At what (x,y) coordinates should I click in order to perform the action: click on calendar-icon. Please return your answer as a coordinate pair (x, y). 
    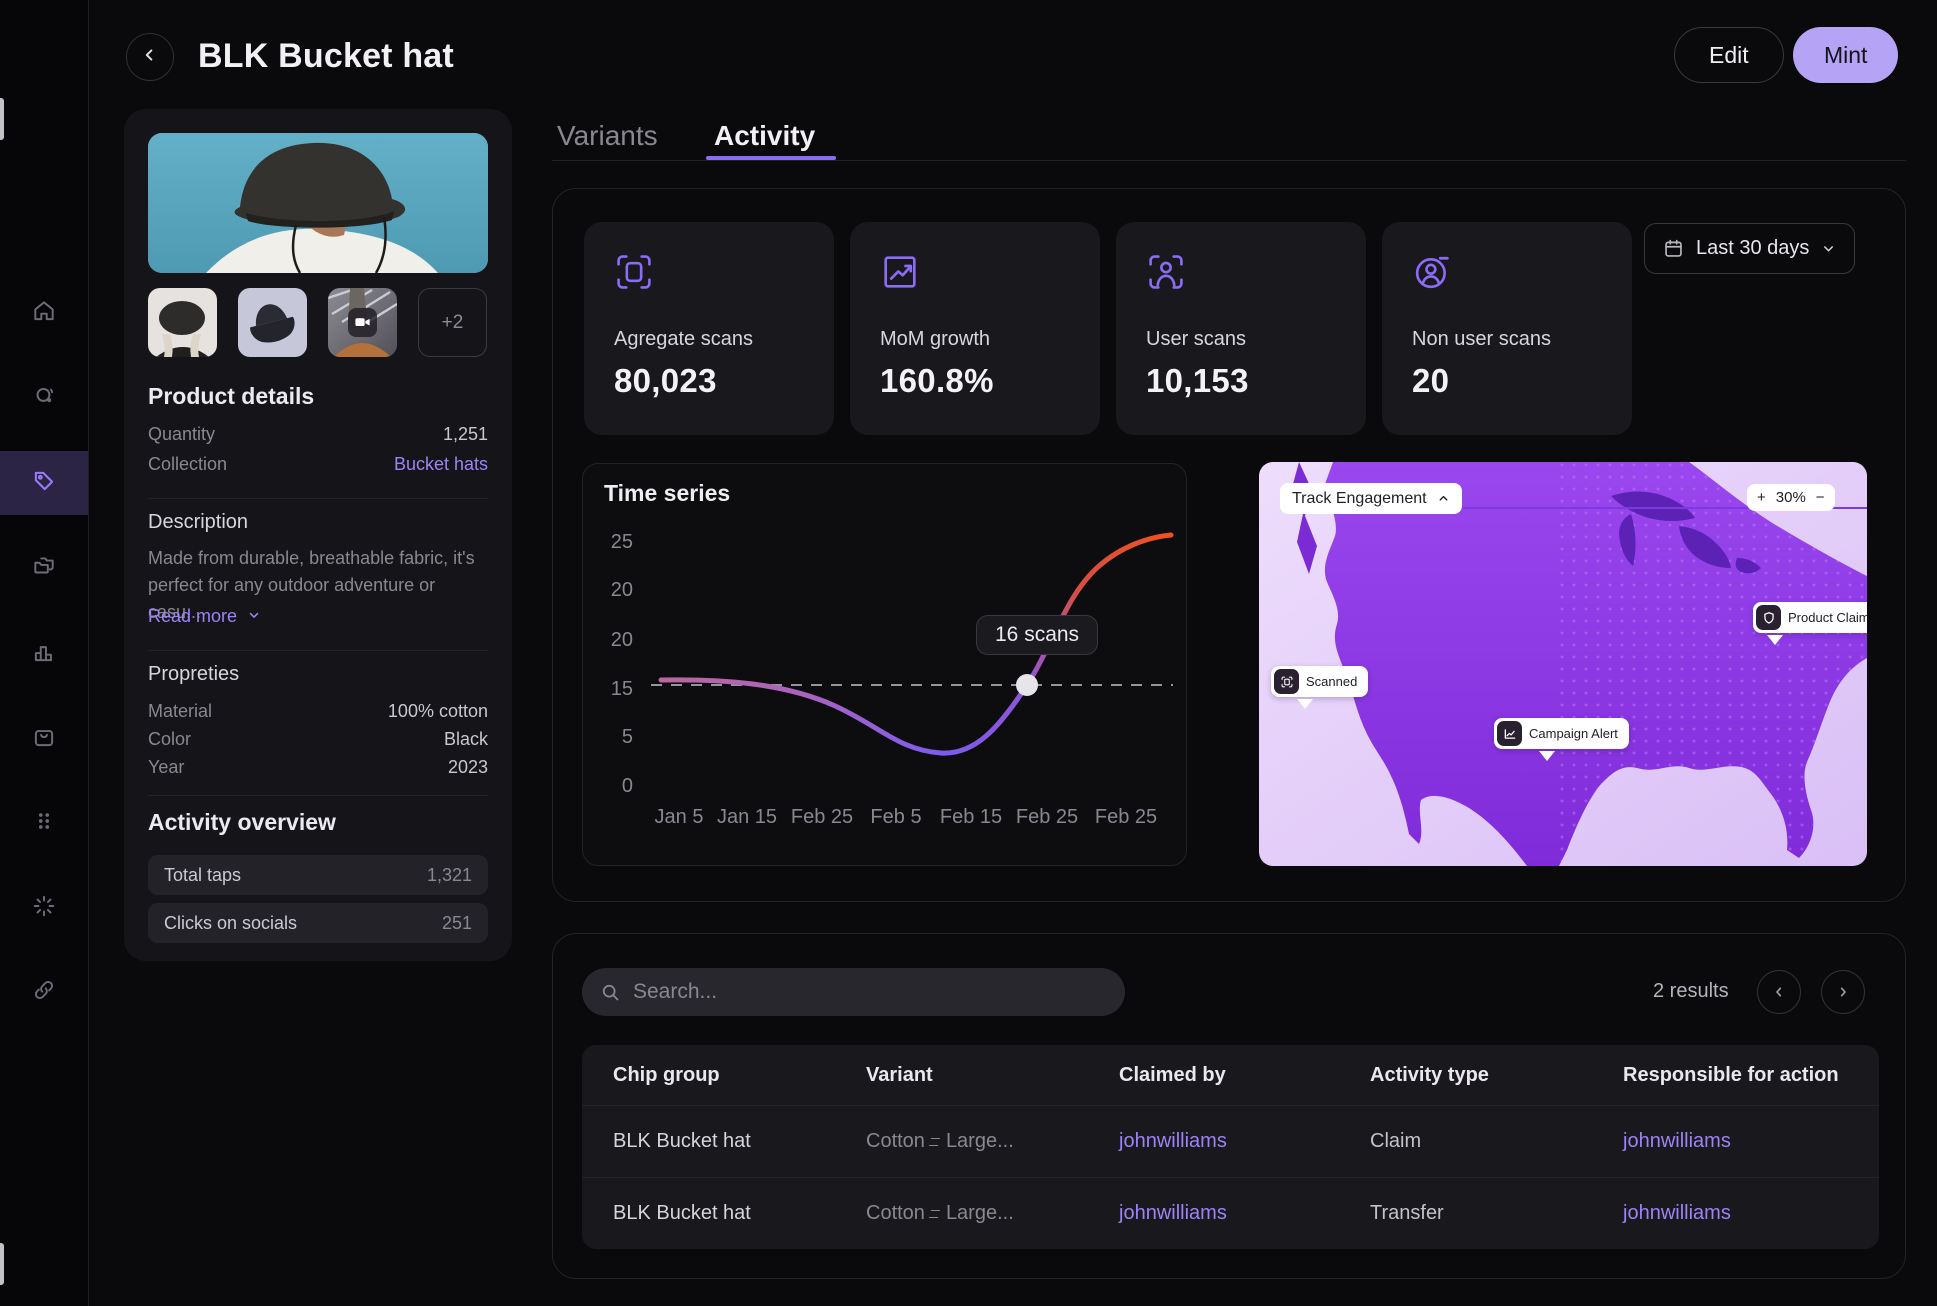
    Looking at the image, I should click on (1673, 248).